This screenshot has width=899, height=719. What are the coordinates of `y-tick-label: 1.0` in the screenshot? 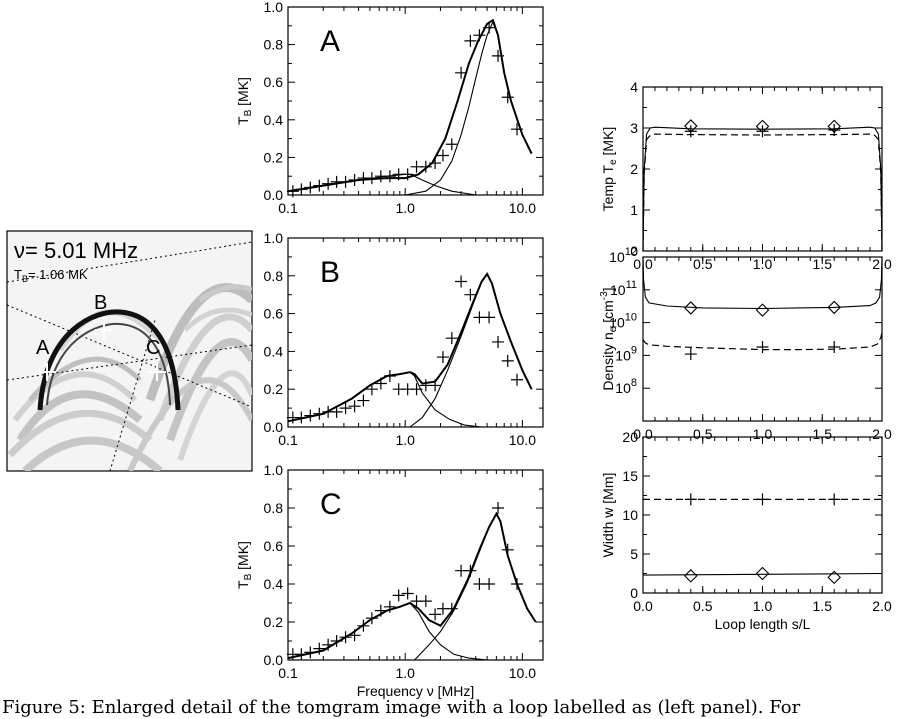 It's located at (274, 470).